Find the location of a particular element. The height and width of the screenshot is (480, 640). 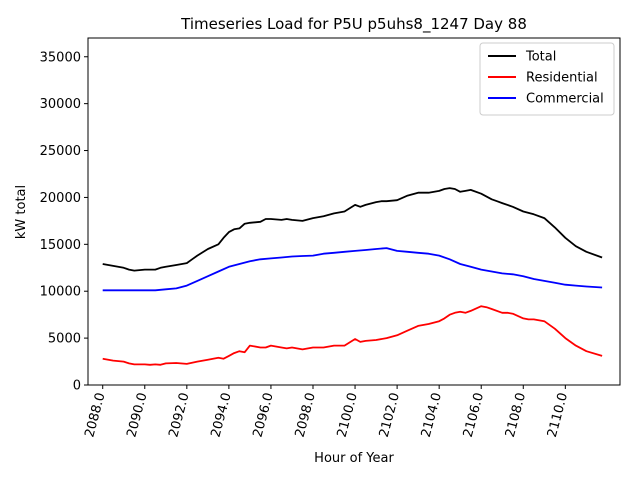

y-tick-label: 5000 is located at coordinates (64, 339).